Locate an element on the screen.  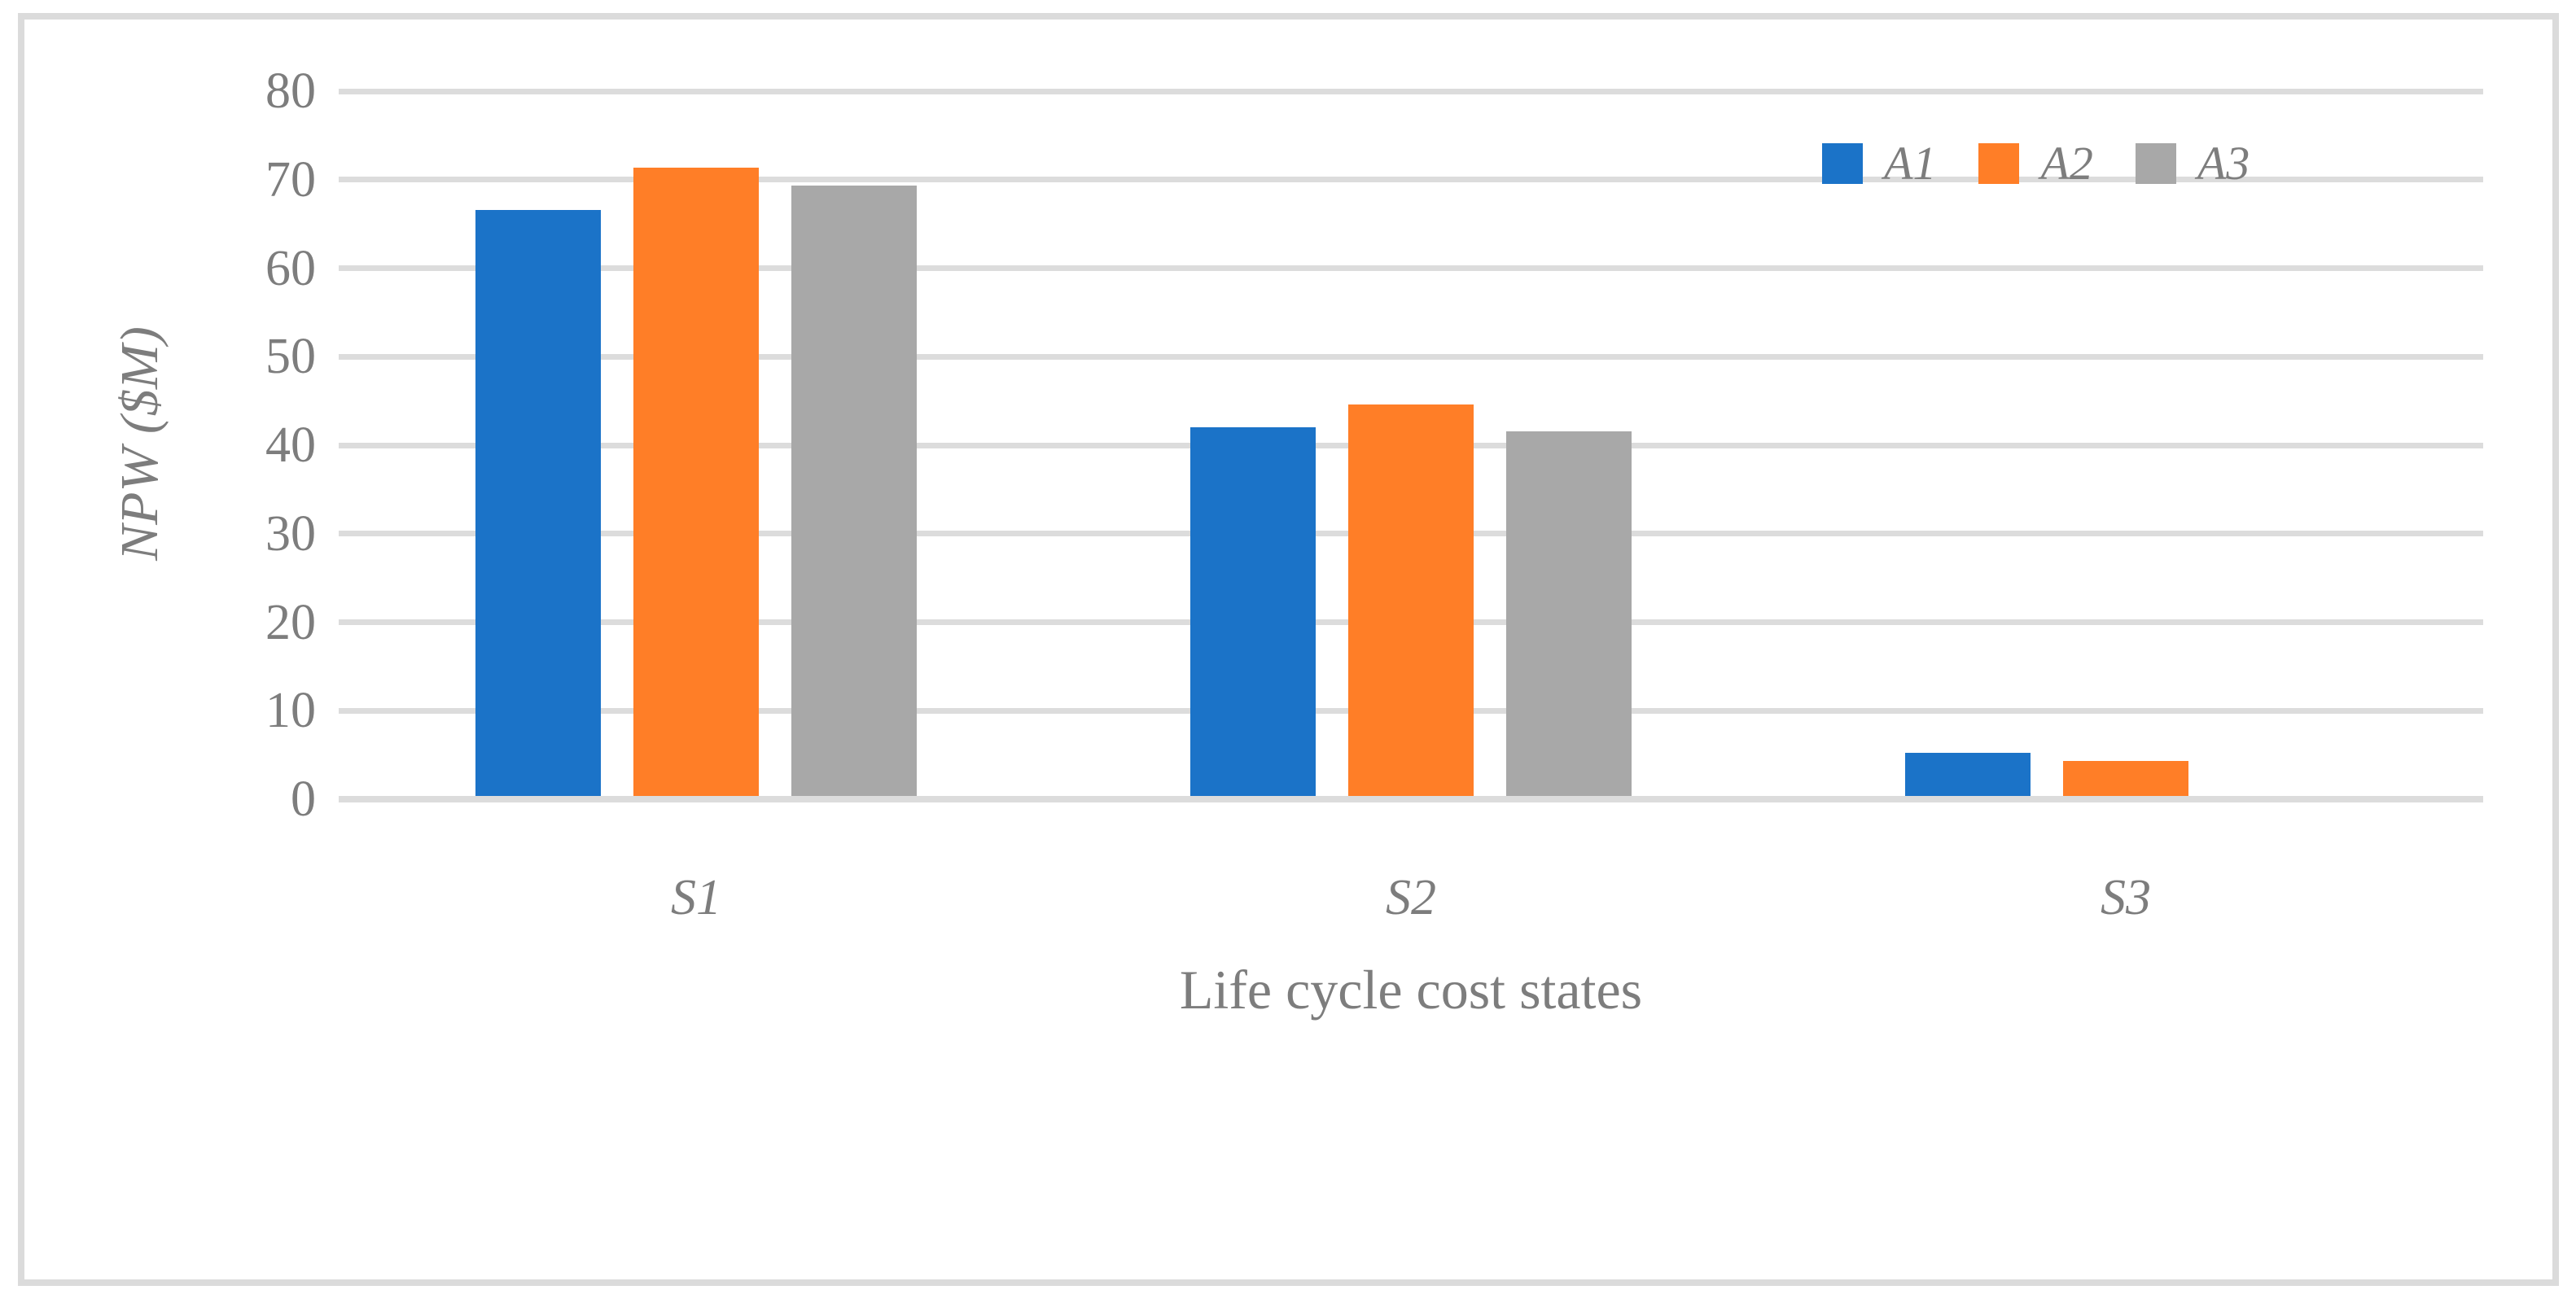
legend-swatch-a1 is located at coordinates (1842, 163).